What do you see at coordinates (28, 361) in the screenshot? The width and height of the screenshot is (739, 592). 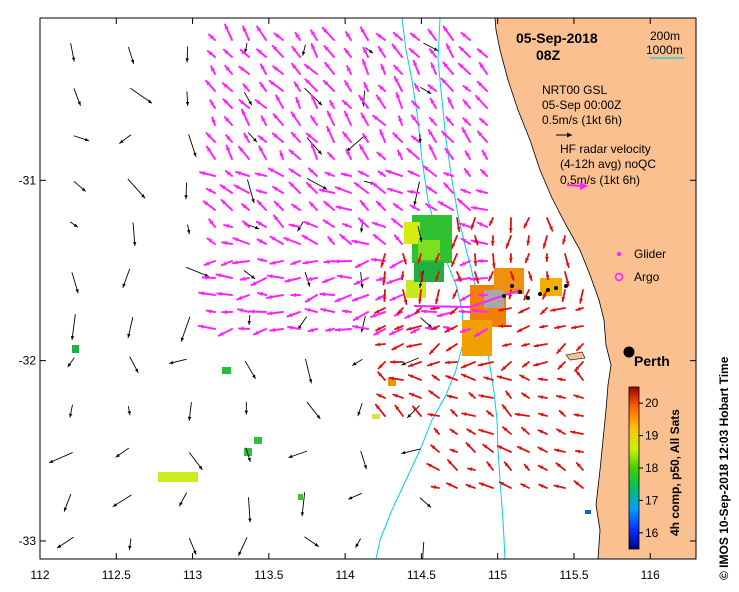 I see `y-tick-label: -32` at bounding box center [28, 361].